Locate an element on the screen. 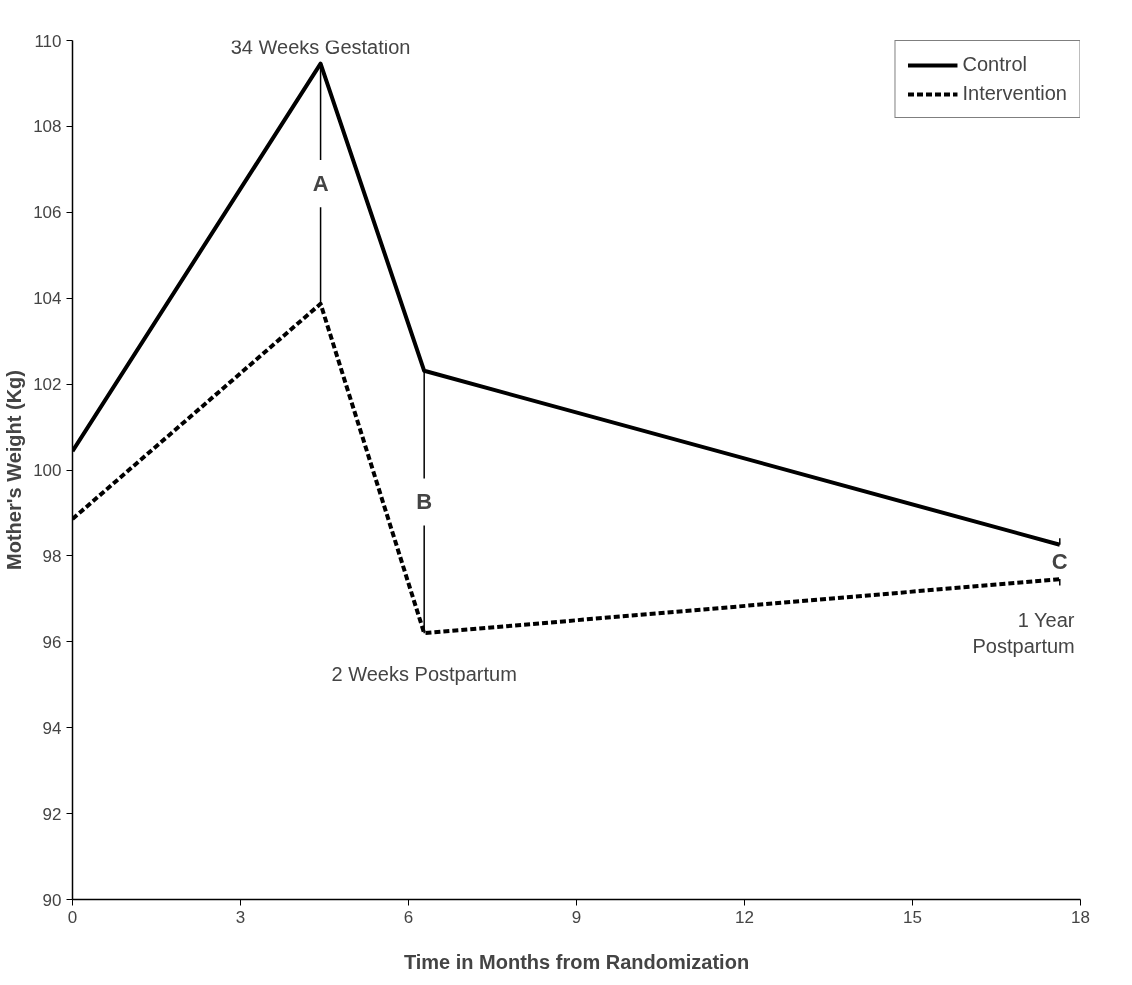 The image size is (1132, 985). x-tick-label: 18 is located at coordinates (1080, 917).